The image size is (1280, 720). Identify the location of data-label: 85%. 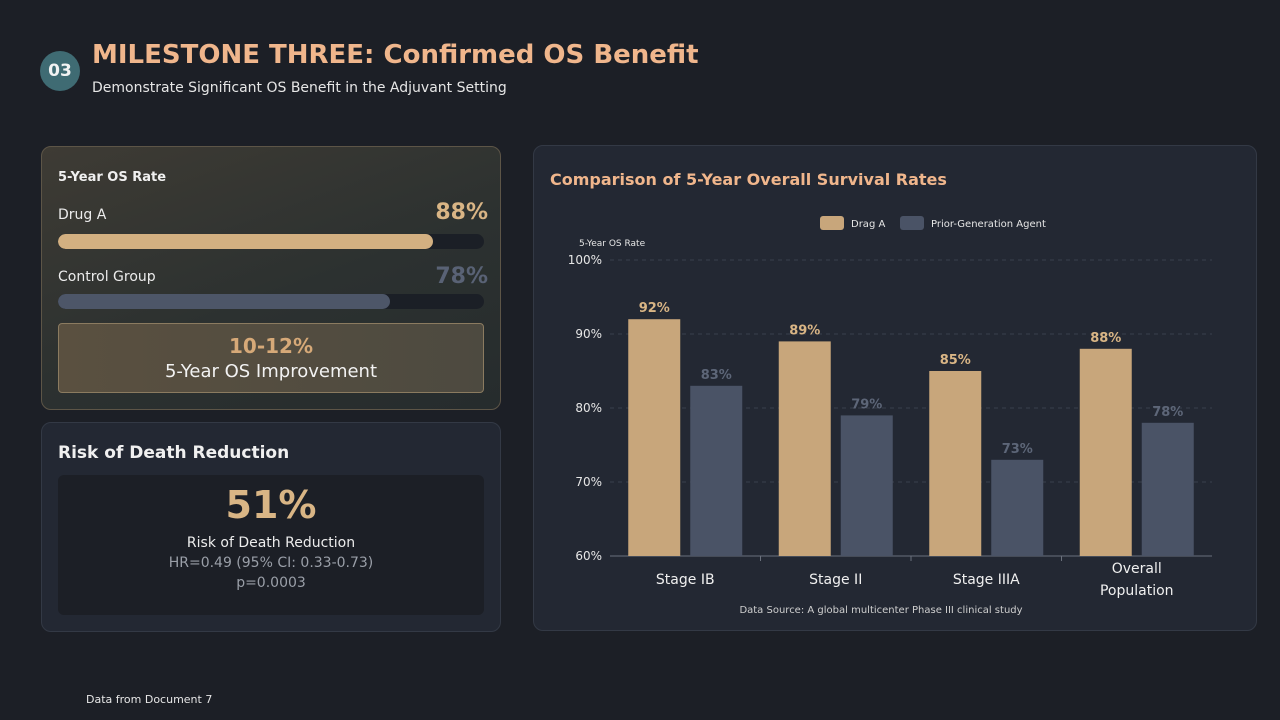
(955, 360).